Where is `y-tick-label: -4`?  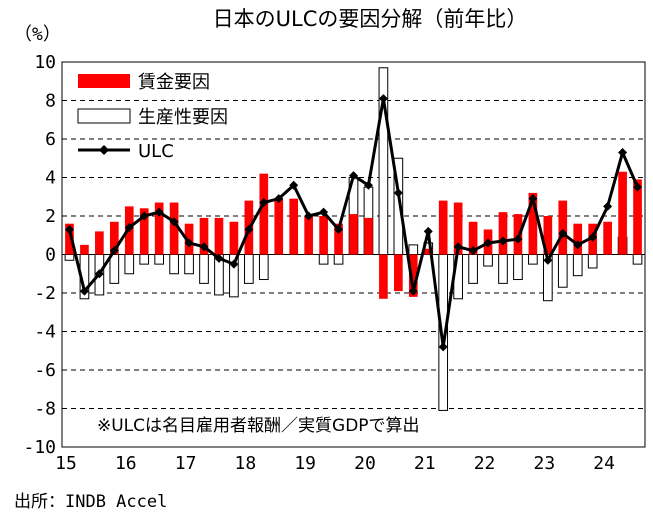
y-tick-label: -4 is located at coordinates (45, 332).